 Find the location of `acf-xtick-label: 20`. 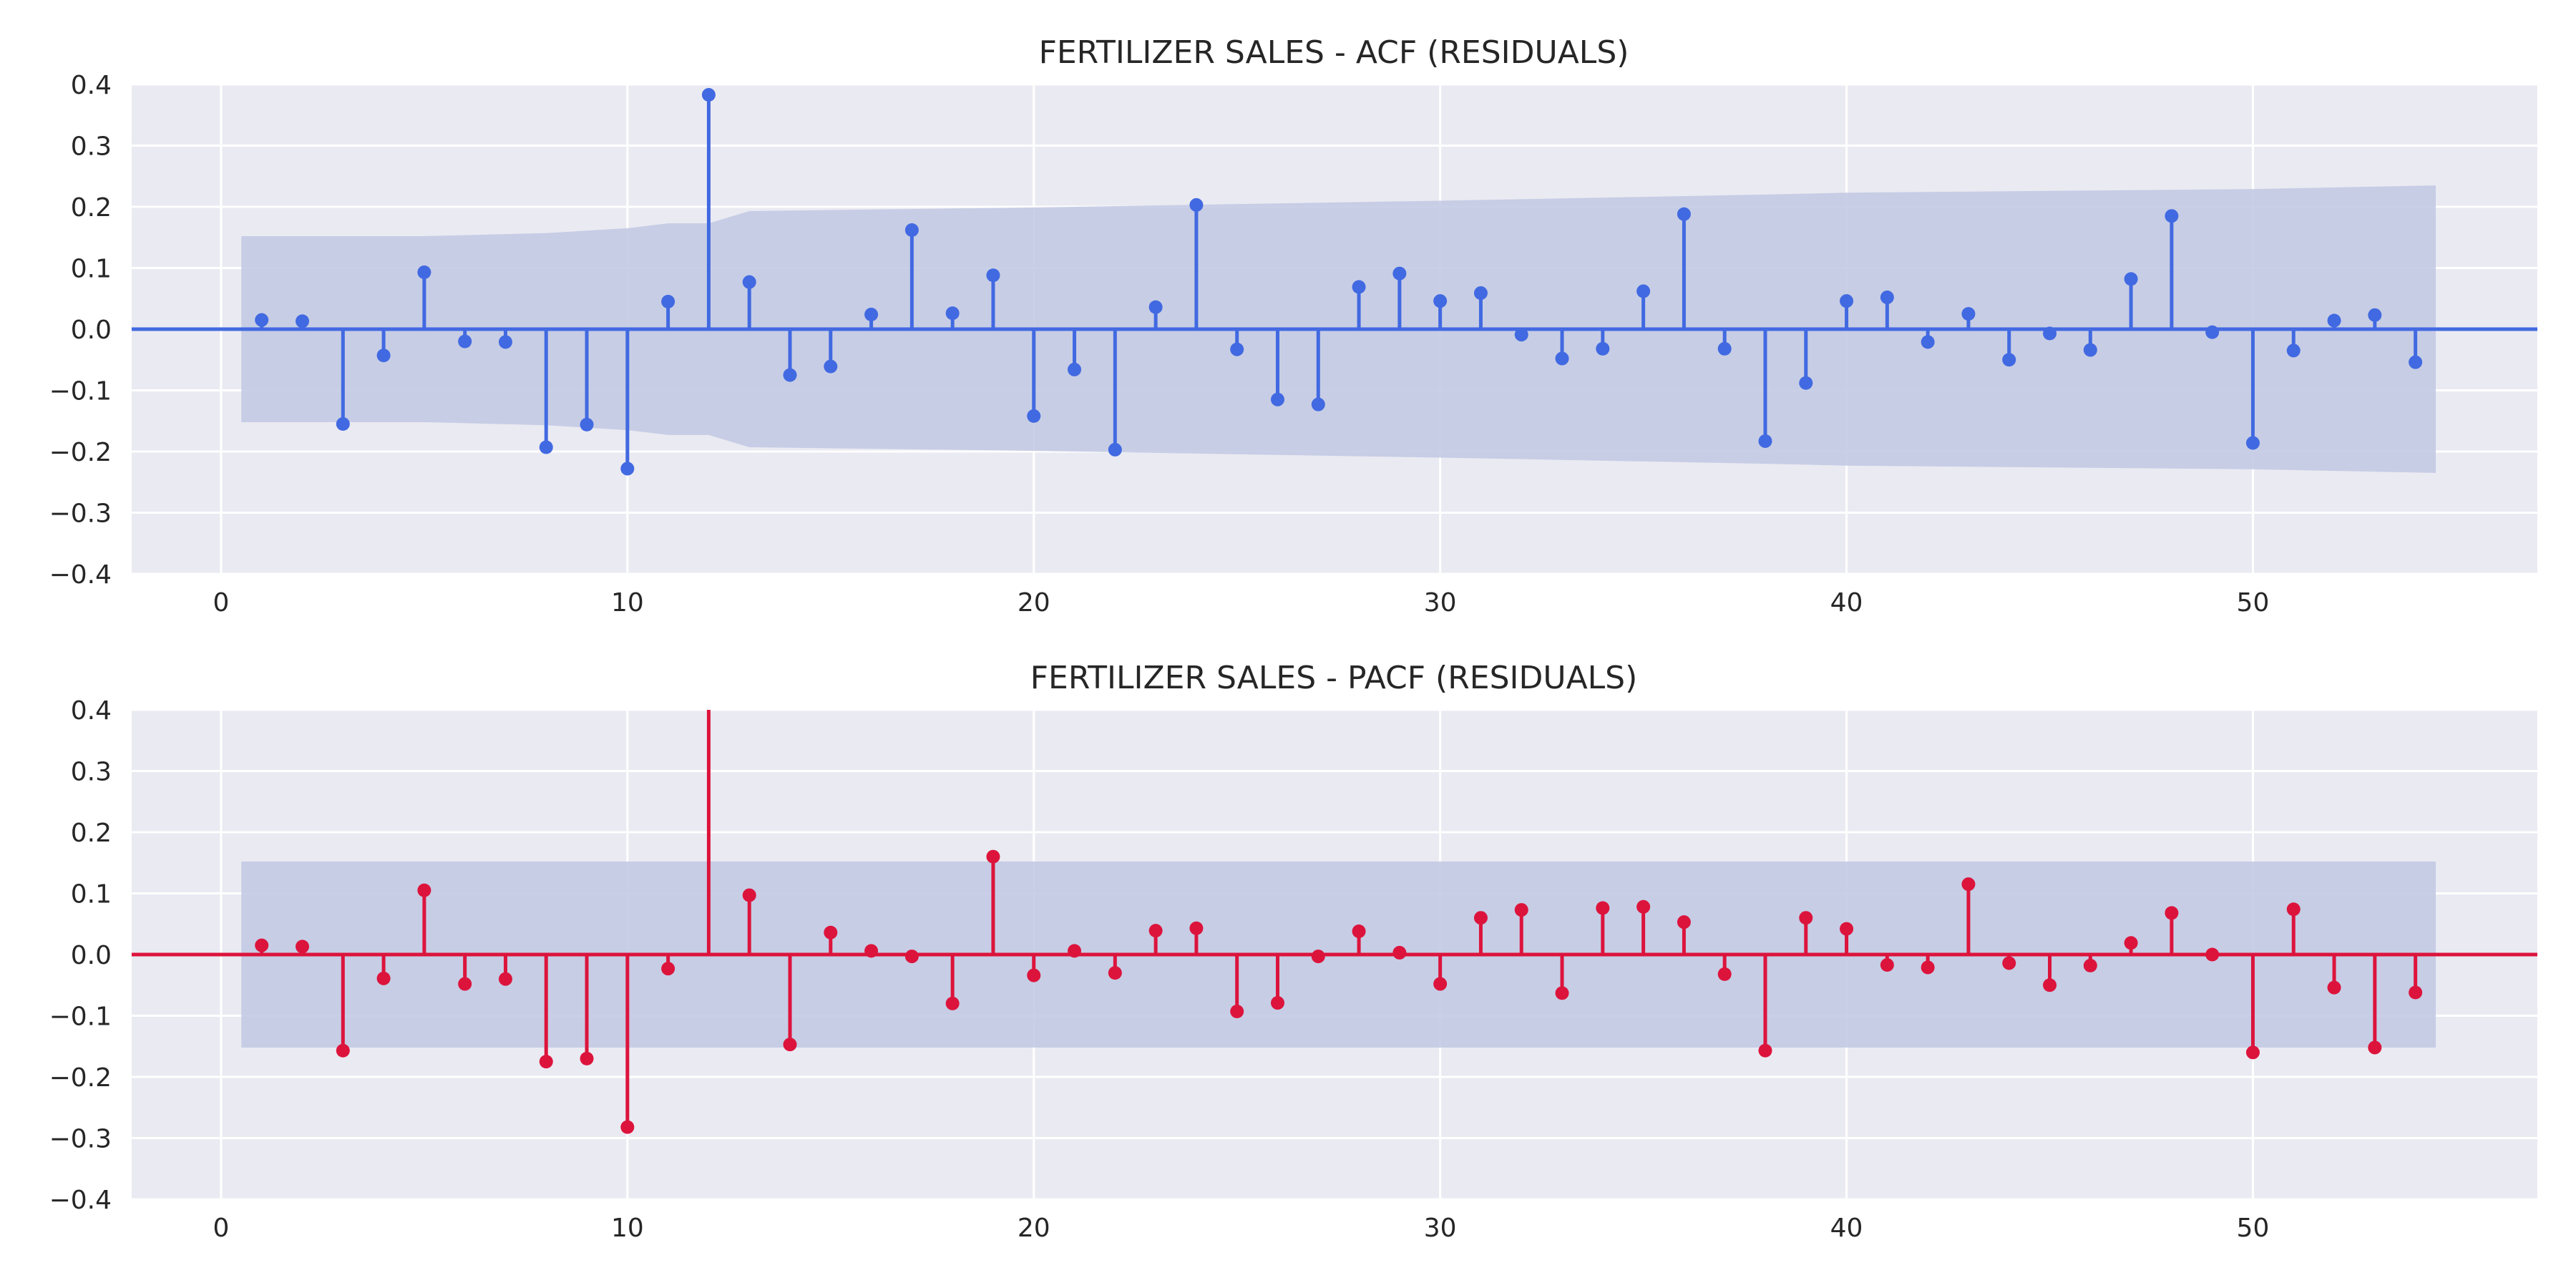

acf-xtick-label: 20 is located at coordinates (1034, 603).